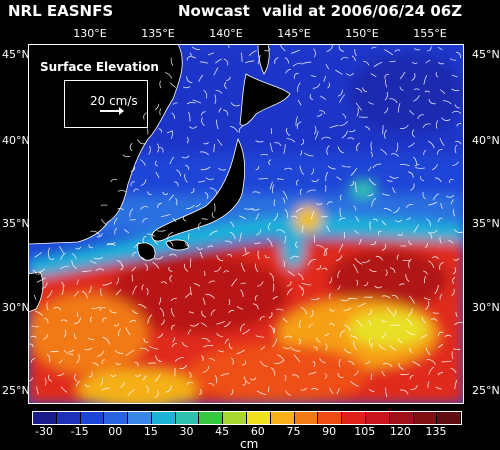  I want to click on colorbar-tick-label: 120, so click(400, 431).